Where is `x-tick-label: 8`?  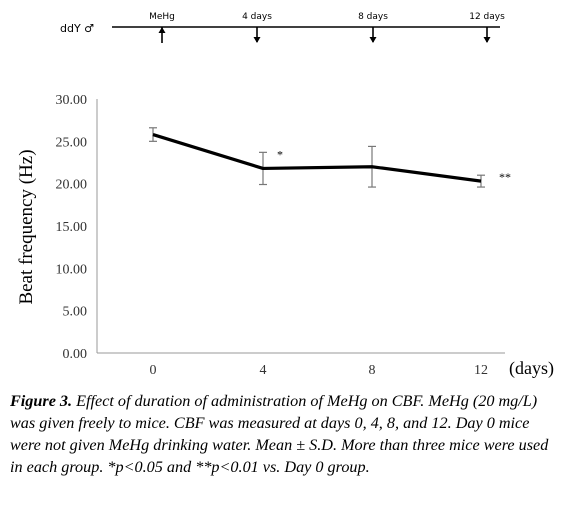
x-tick-label: 8 is located at coordinates (372, 370).